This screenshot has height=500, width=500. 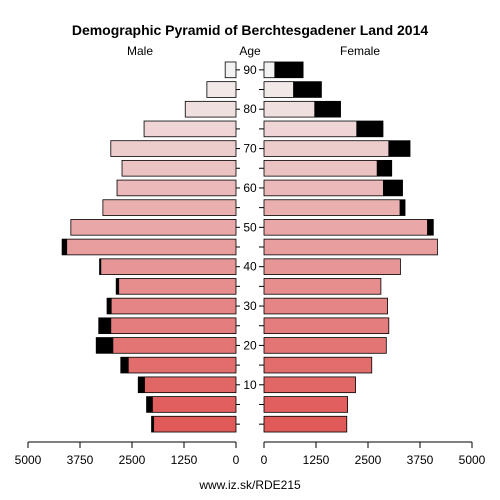 What do you see at coordinates (250, 70) in the screenshot?
I see `age-tick-label: 90` at bounding box center [250, 70].